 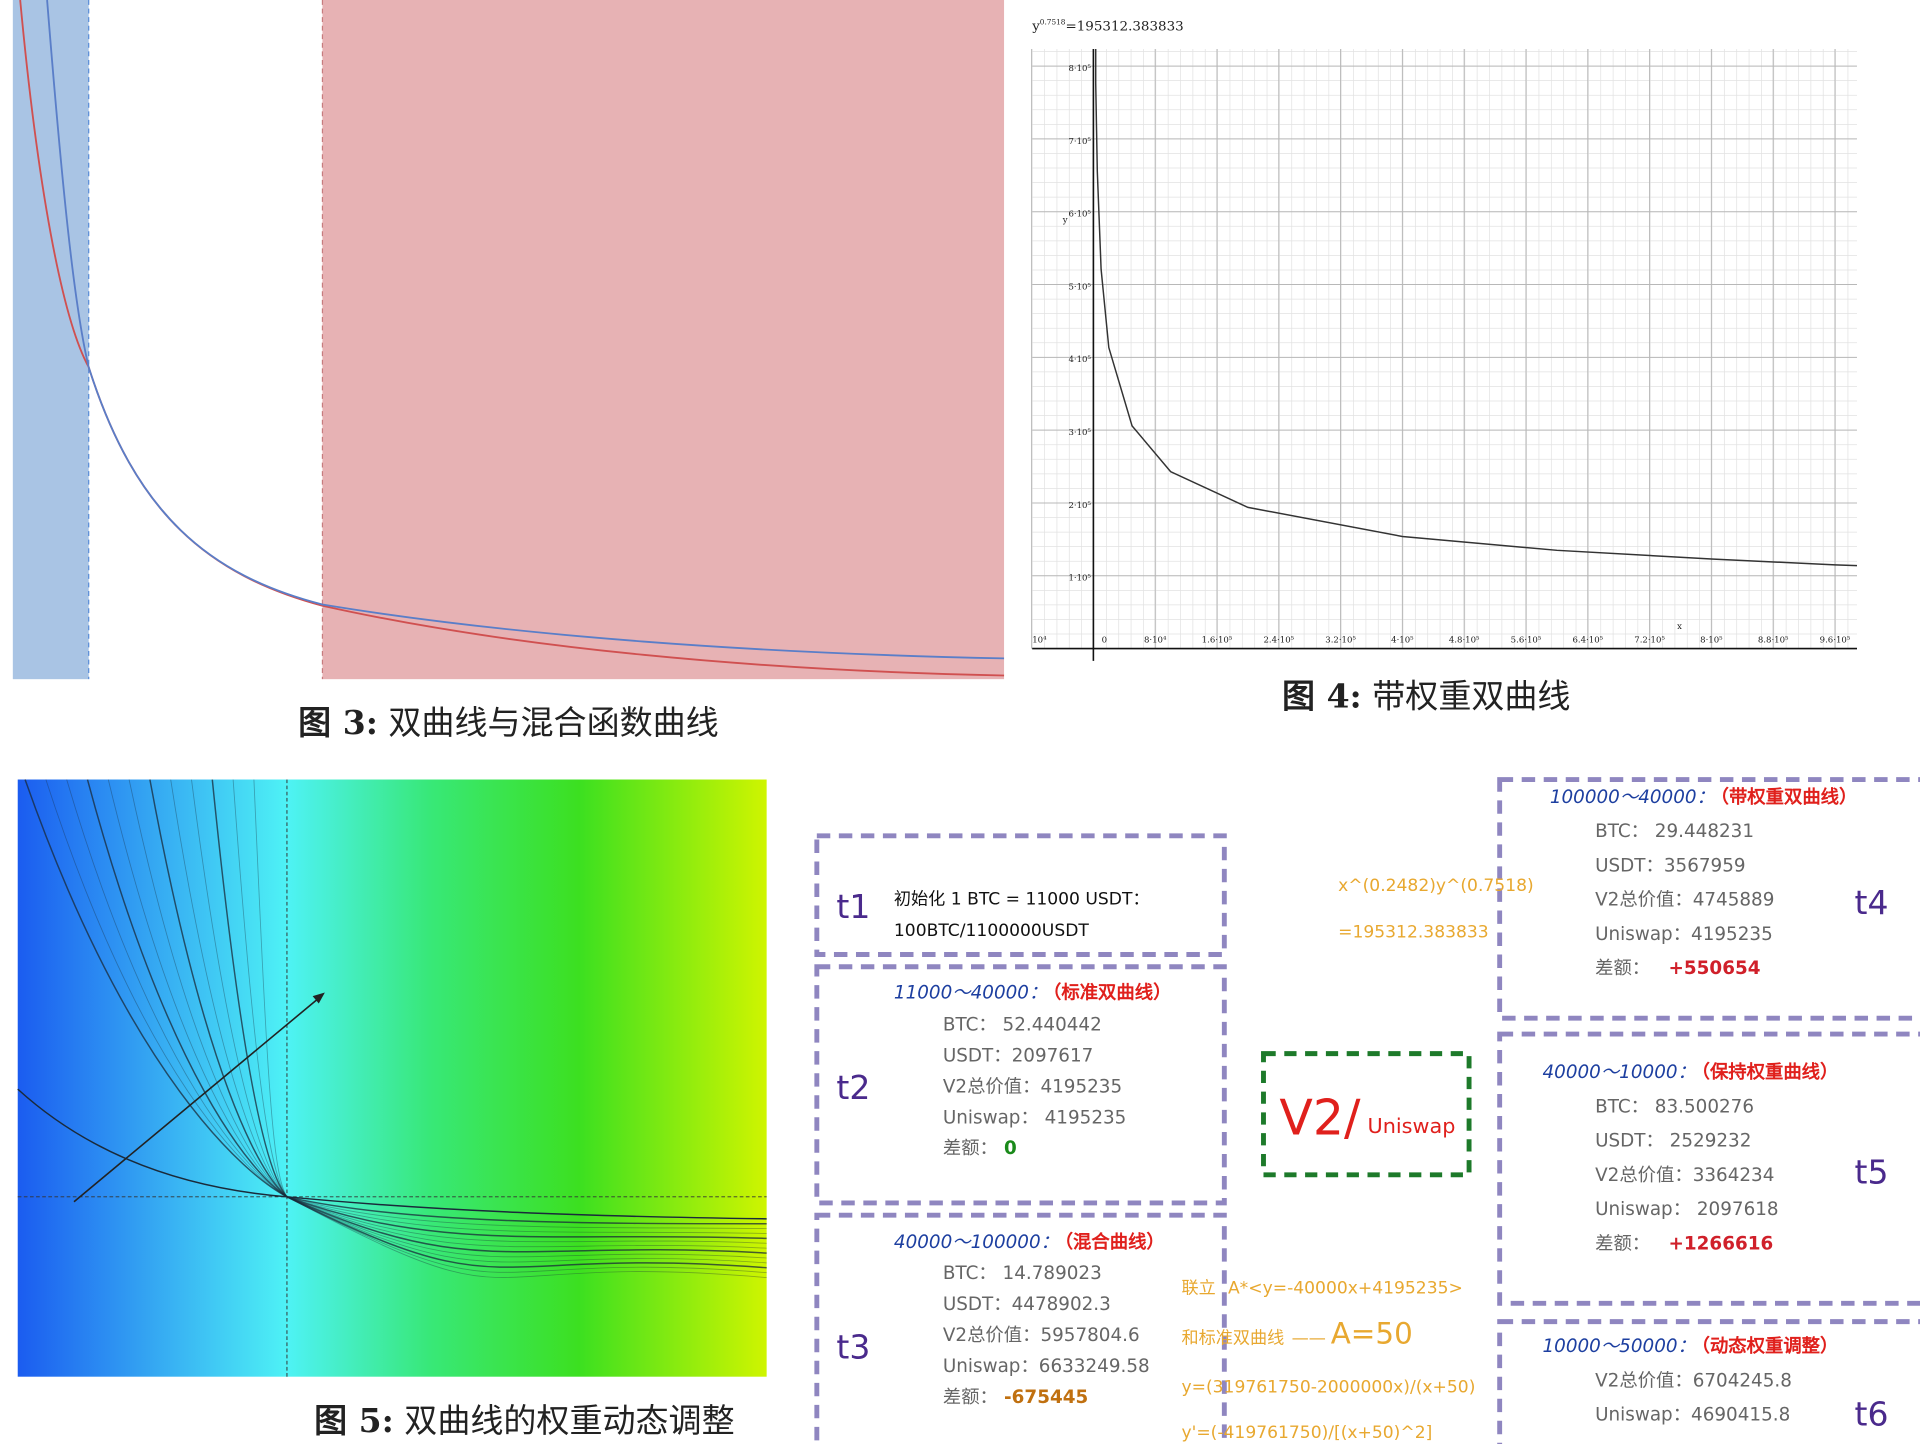 What do you see at coordinates (338, 722) in the screenshot?
I see `caption-label: 图 3:` at bounding box center [338, 722].